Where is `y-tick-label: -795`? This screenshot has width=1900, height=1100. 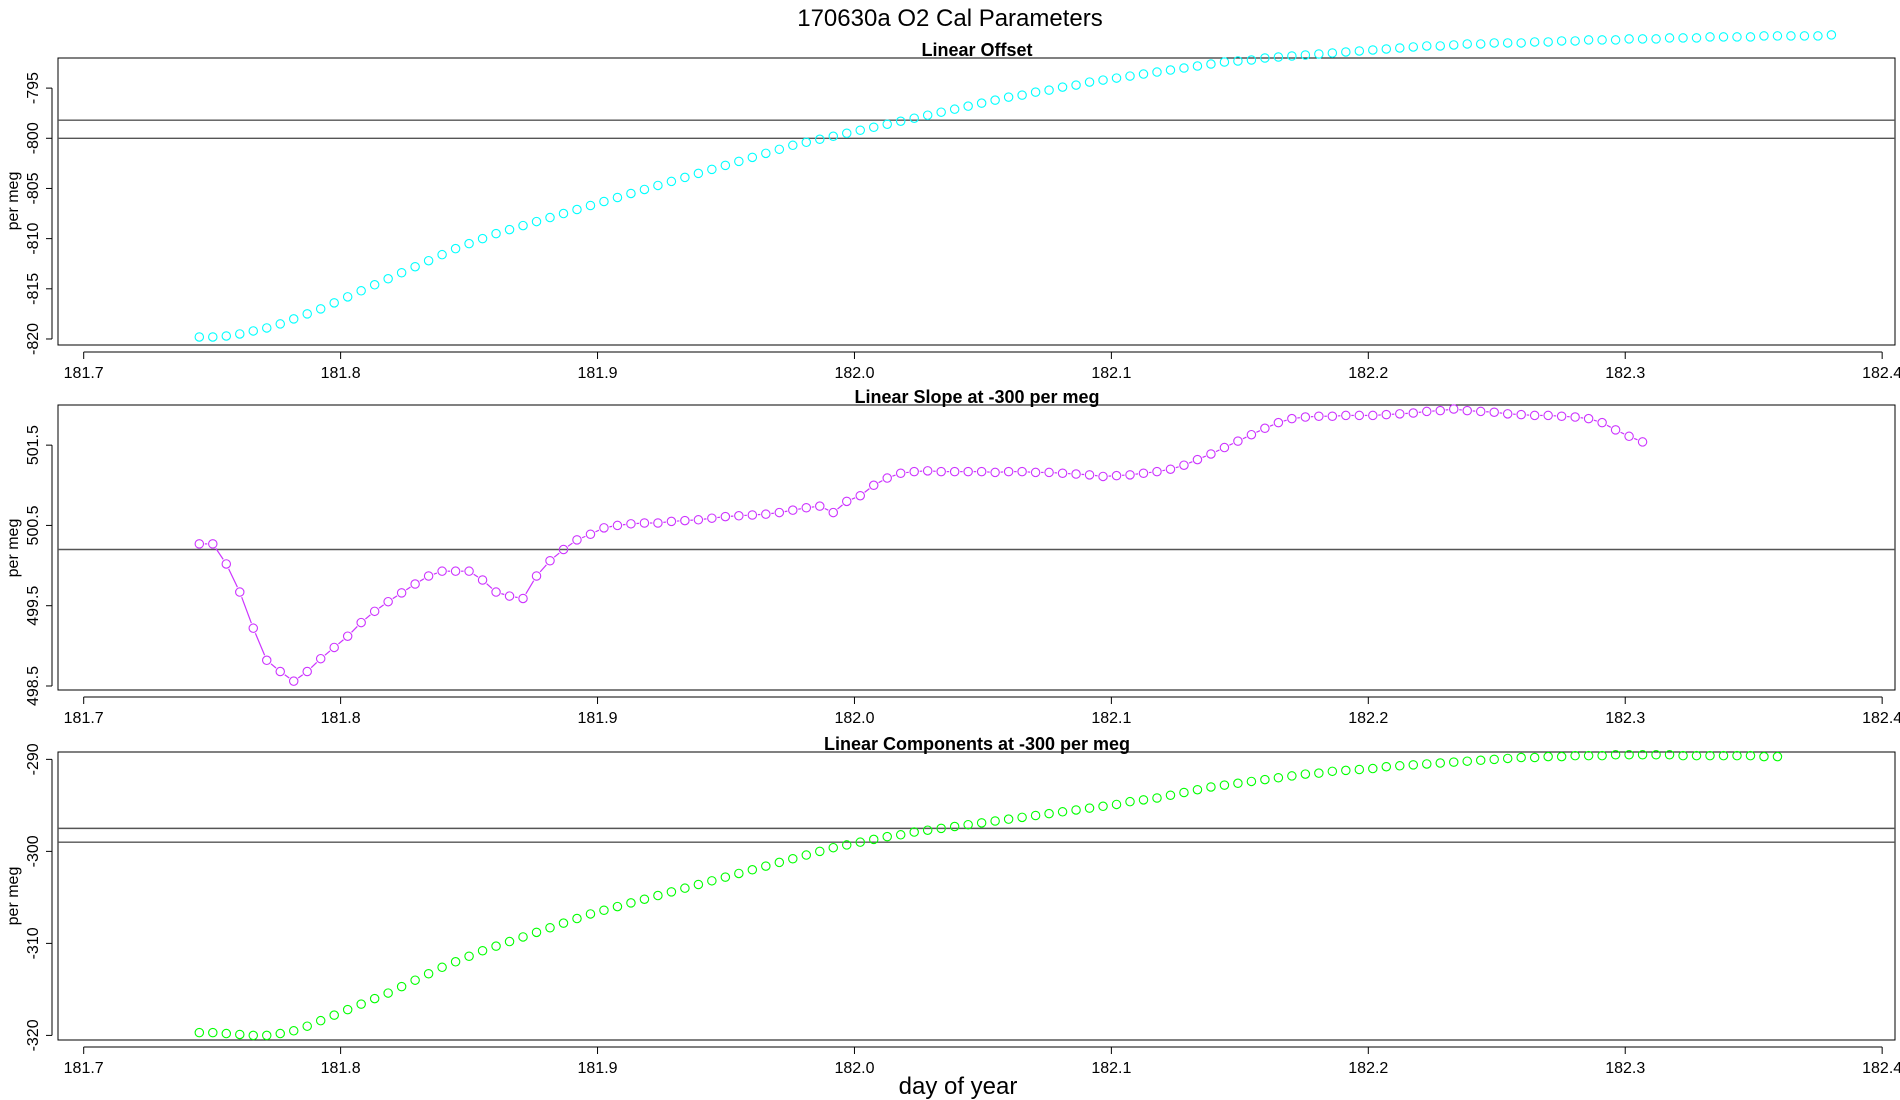
y-tick-label: -795 is located at coordinates (33, 88).